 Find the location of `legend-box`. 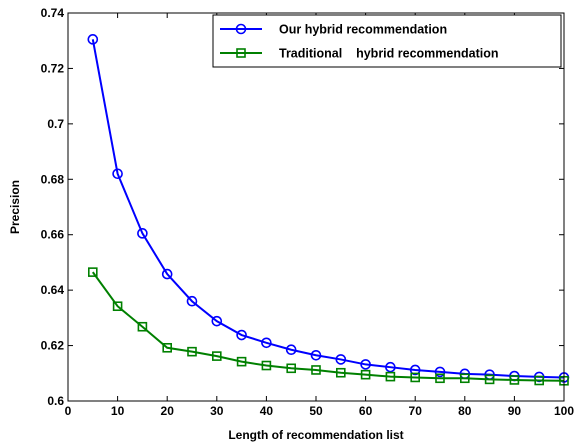

legend-box is located at coordinates (387, 41).